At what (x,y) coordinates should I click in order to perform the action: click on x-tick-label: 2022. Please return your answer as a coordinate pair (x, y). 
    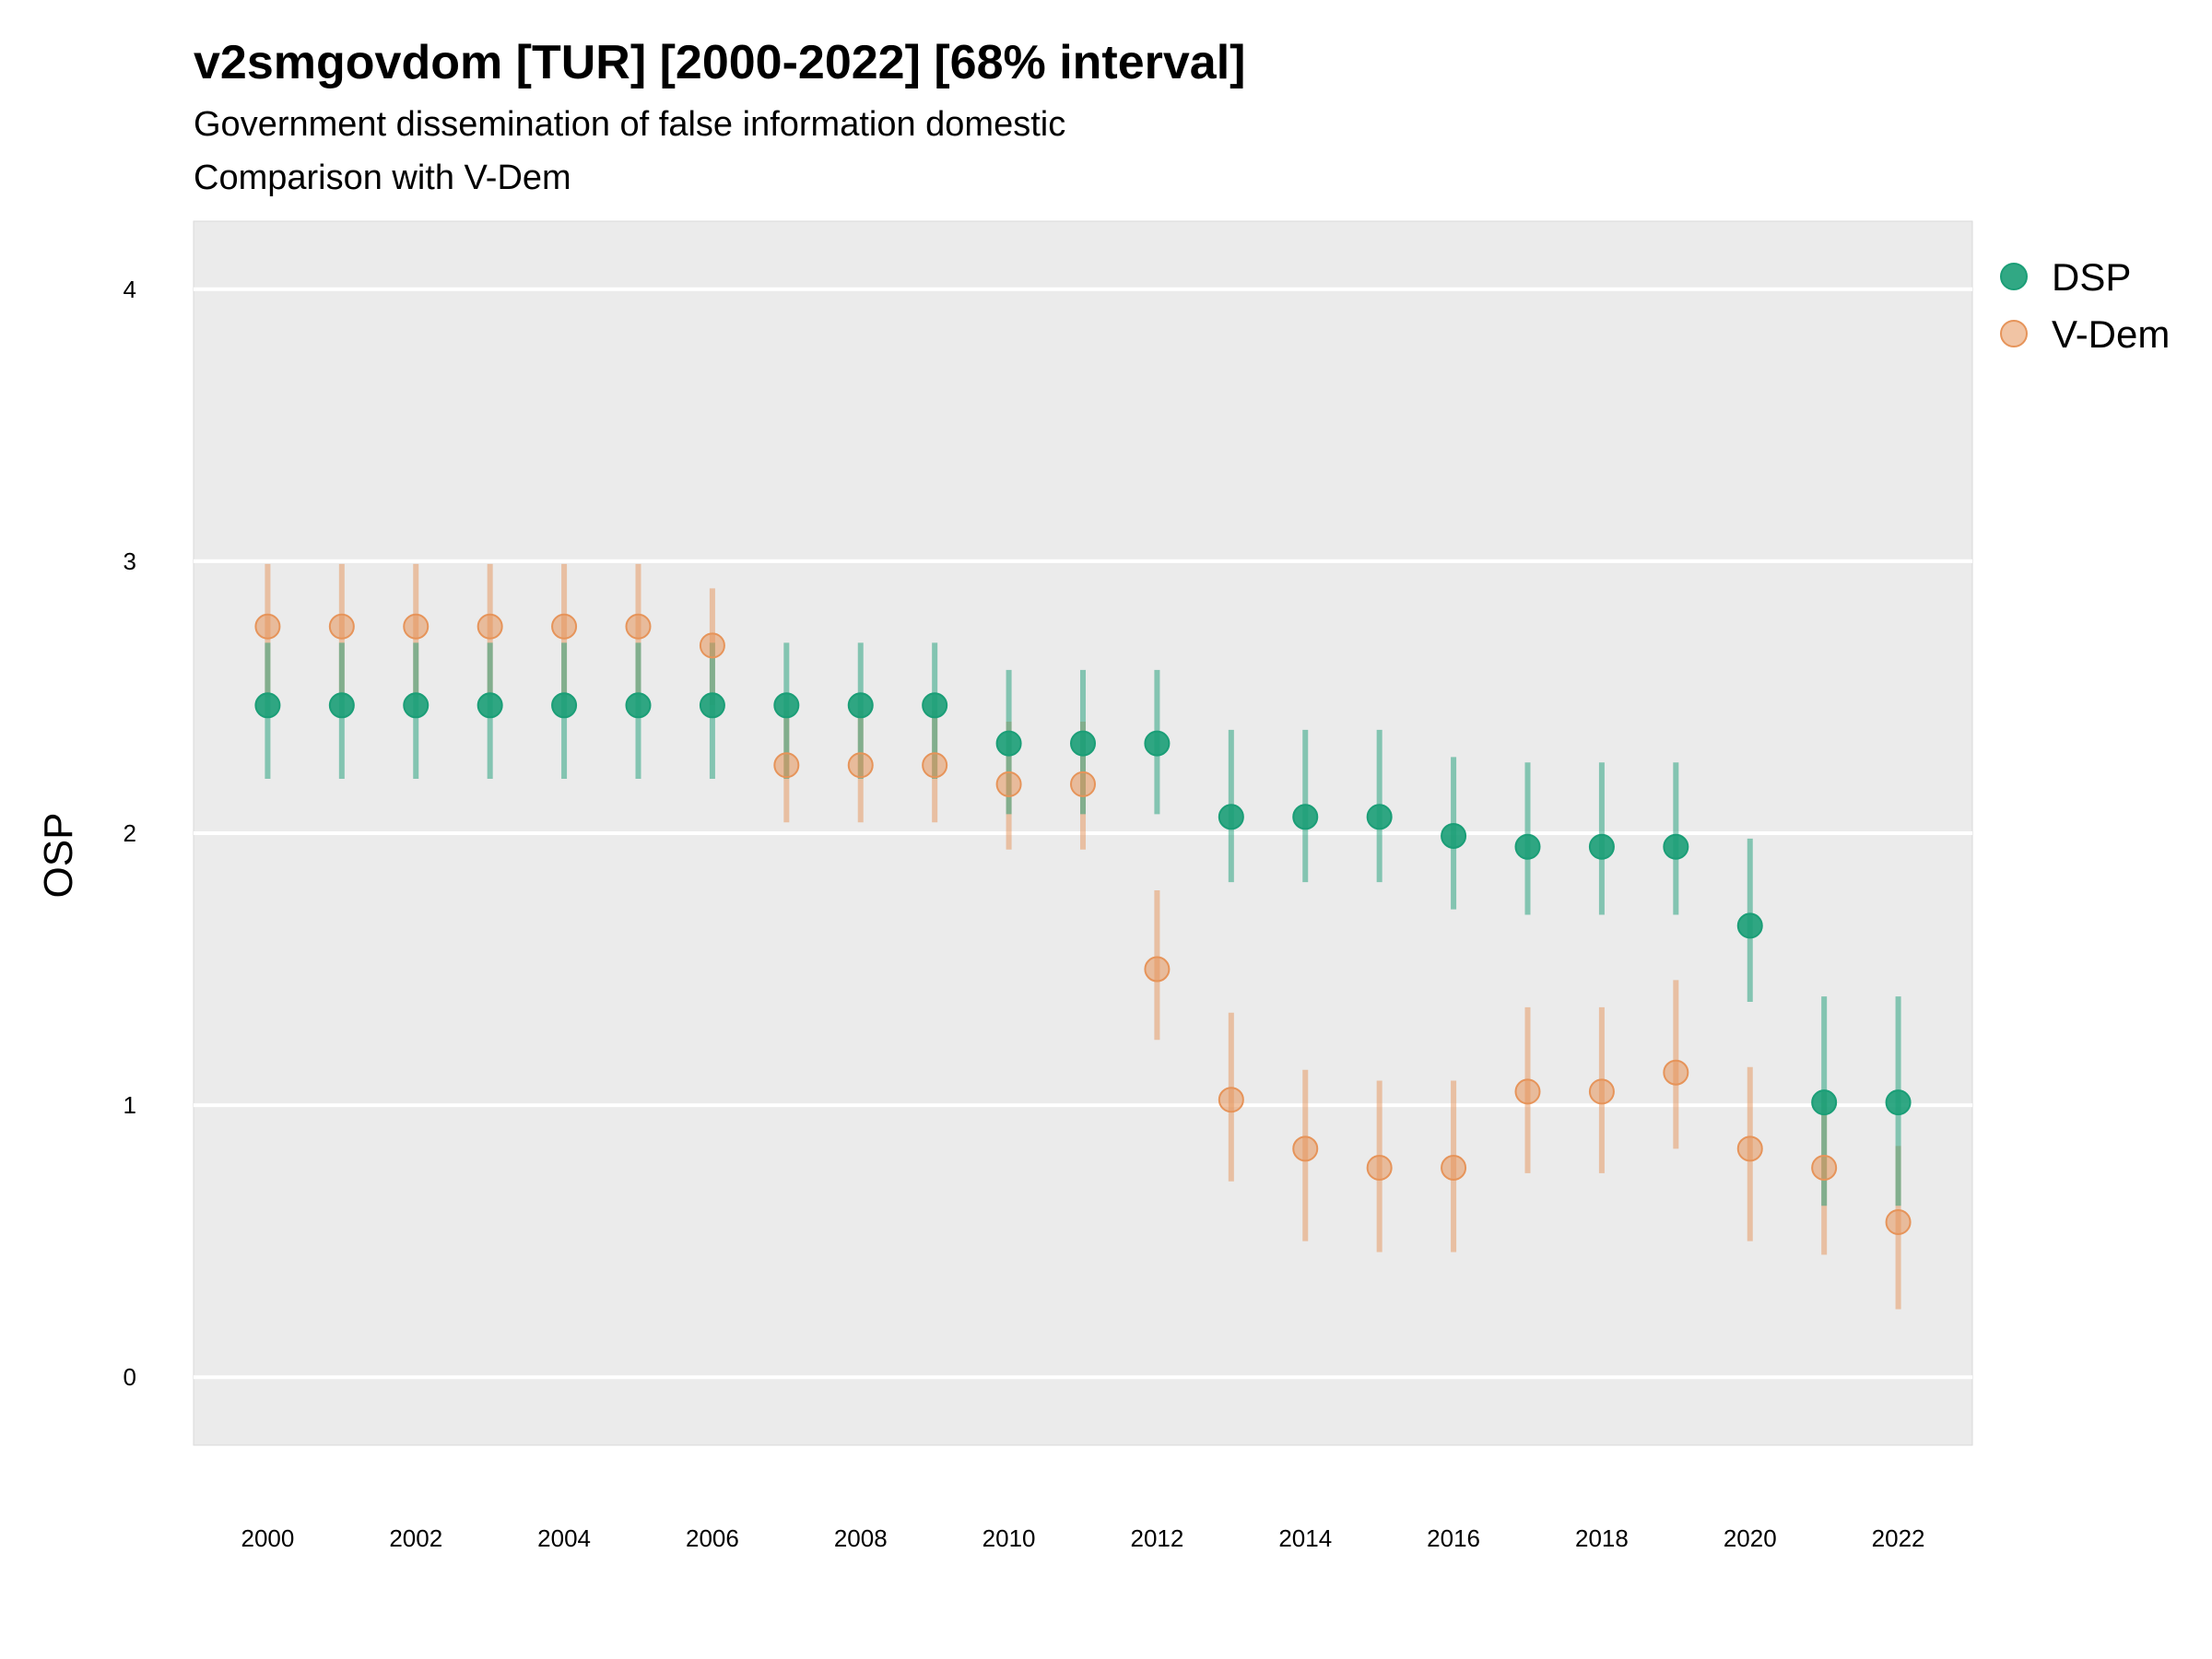
    Looking at the image, I should click on (1898, 1538).